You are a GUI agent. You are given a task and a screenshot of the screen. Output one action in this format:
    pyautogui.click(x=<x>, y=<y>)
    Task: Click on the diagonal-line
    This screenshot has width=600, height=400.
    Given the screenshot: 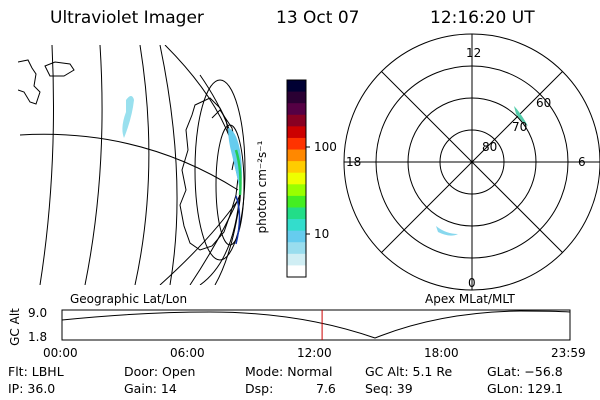 What is the action you would take?
    pyautogui.click(x=472, y=162)
    